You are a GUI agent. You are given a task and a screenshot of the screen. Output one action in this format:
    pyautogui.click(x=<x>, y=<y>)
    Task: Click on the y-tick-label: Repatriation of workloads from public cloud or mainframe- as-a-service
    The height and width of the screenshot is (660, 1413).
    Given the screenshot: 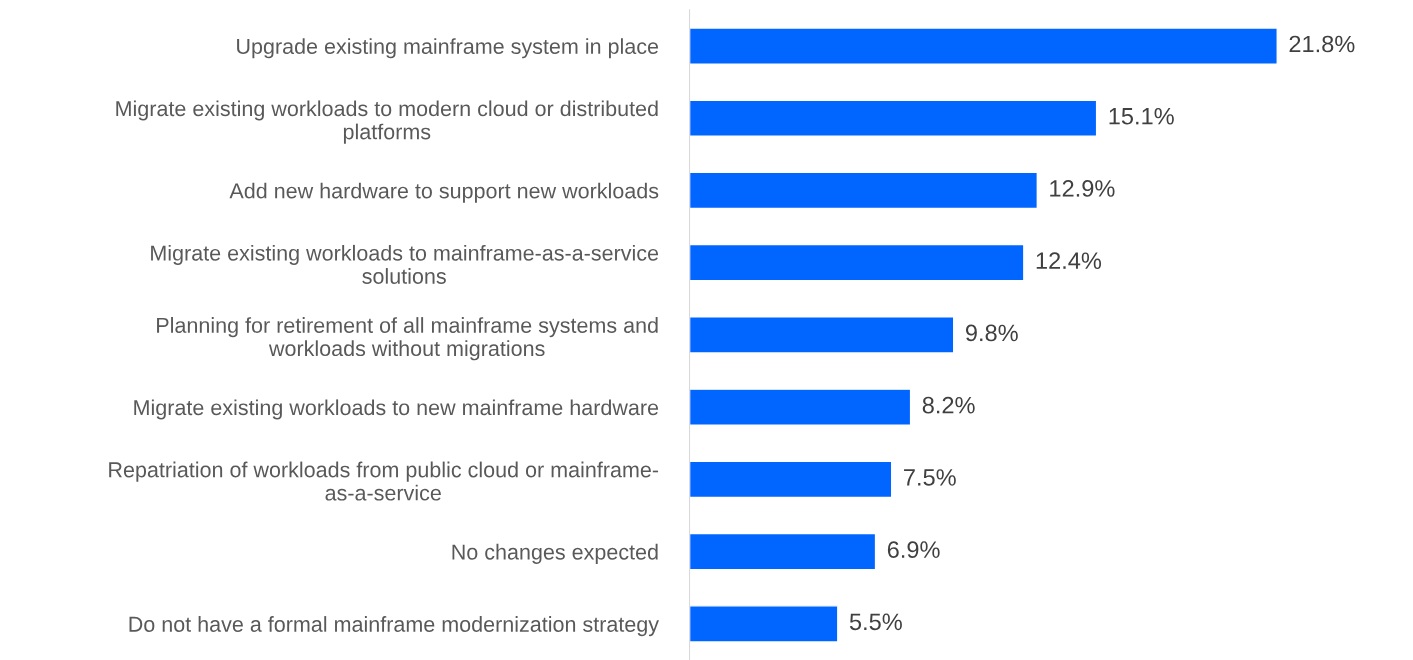 What is the action you would take?
    pyautogui.click(x=384, y=481)
    